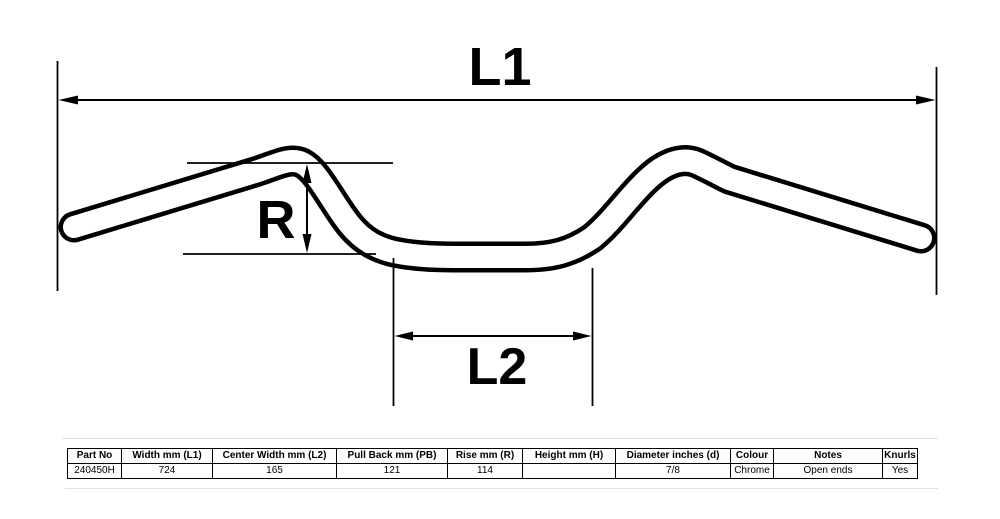 This screenshot has width=1000, height=519. What do you see at coordinates (569, 471) in the screenshot?
I see `cell-height-h` at bounding box center [569, 471].